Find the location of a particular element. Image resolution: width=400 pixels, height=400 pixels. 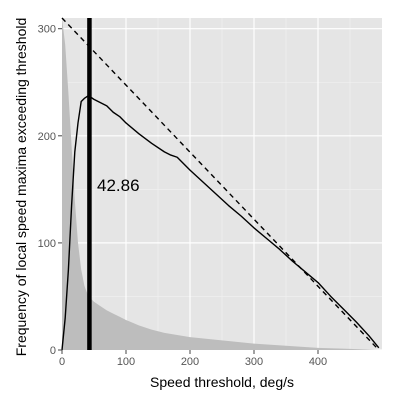

x-tick-label: 0 is located at coordinates (62, 362).